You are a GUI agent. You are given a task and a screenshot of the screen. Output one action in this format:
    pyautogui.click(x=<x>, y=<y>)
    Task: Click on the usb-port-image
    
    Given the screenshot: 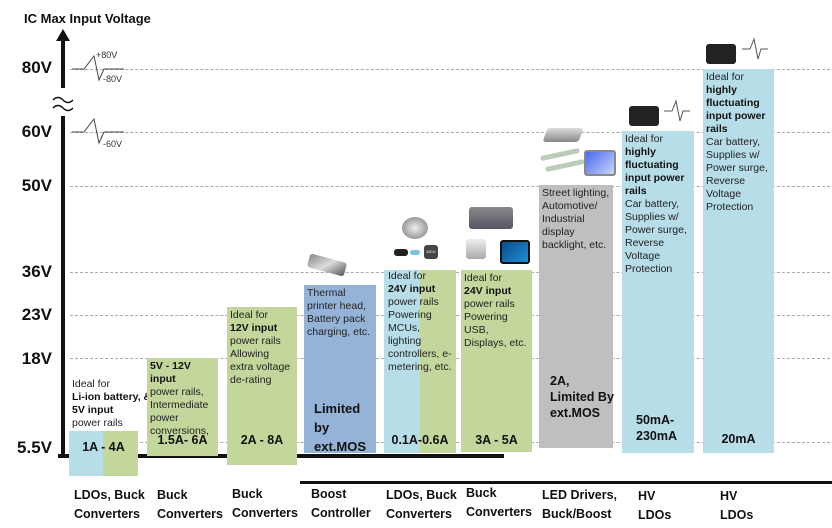 What is the action you would take?
    pyautogui.click(x=476, y=249)
    